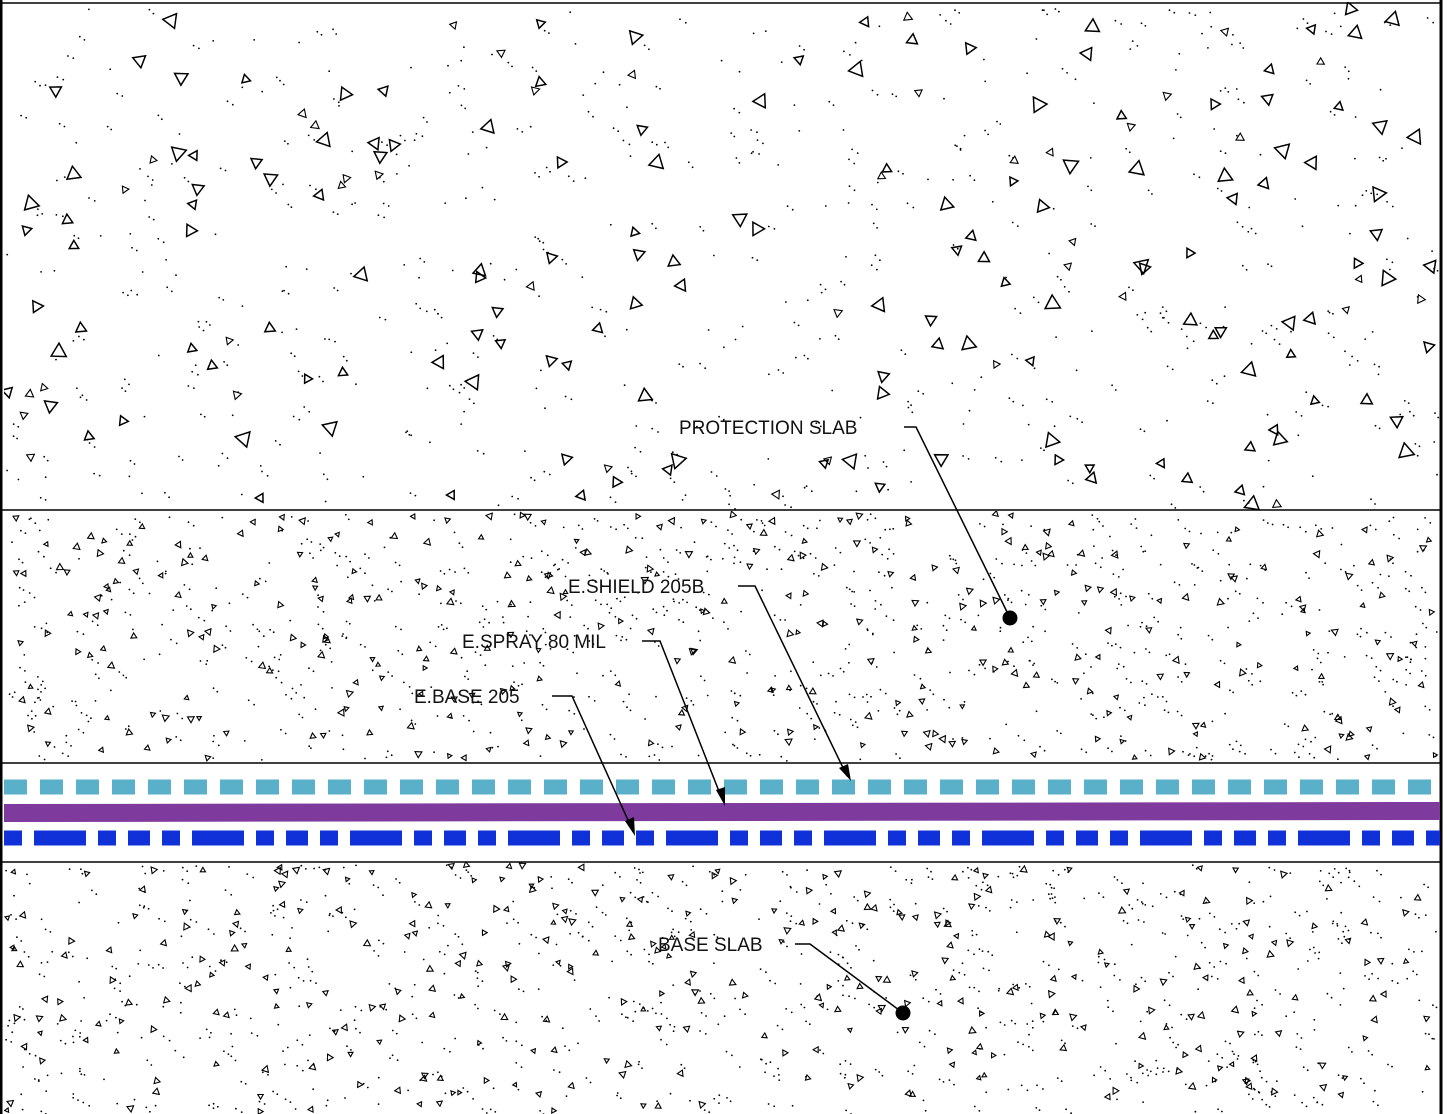 The width and height of the screenshot is (1447, 1114). I want to click on callout-label: E.BASE 205, so click(467, 697).